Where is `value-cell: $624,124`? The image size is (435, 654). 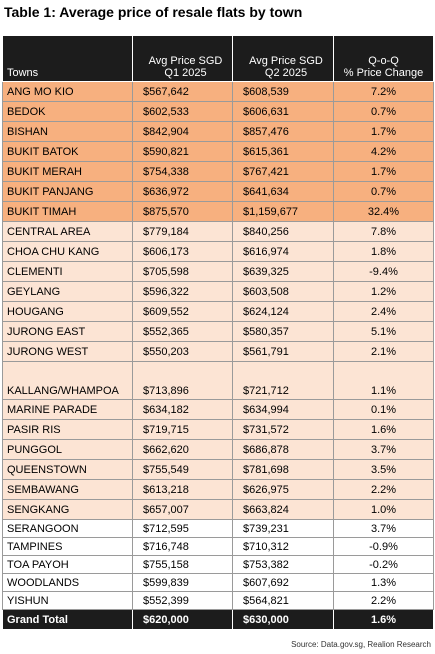
value-cell: $624,124 is located at coordinates (283, 311).